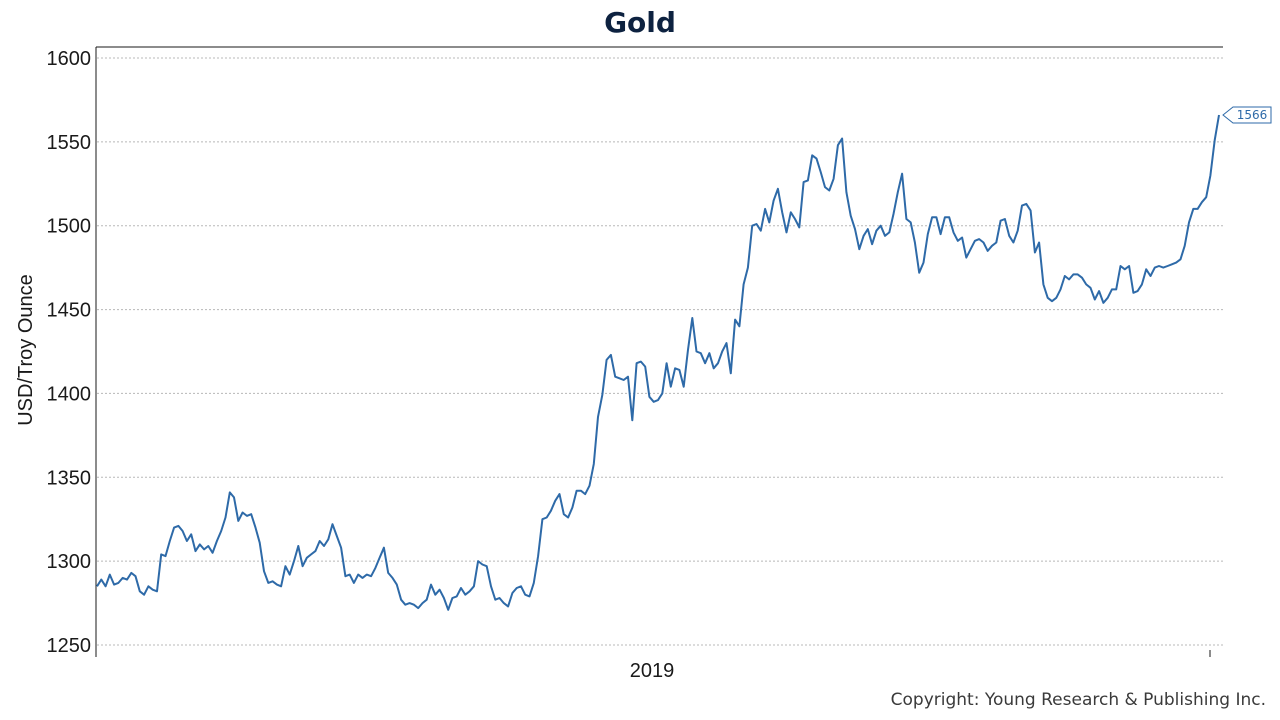 Image resolution: width=1280 pixels, height=720 pixels. Describe the element at coordinates (69, 562) in the screenshot. I see `y-tick-label-1300: 1300` at that location.